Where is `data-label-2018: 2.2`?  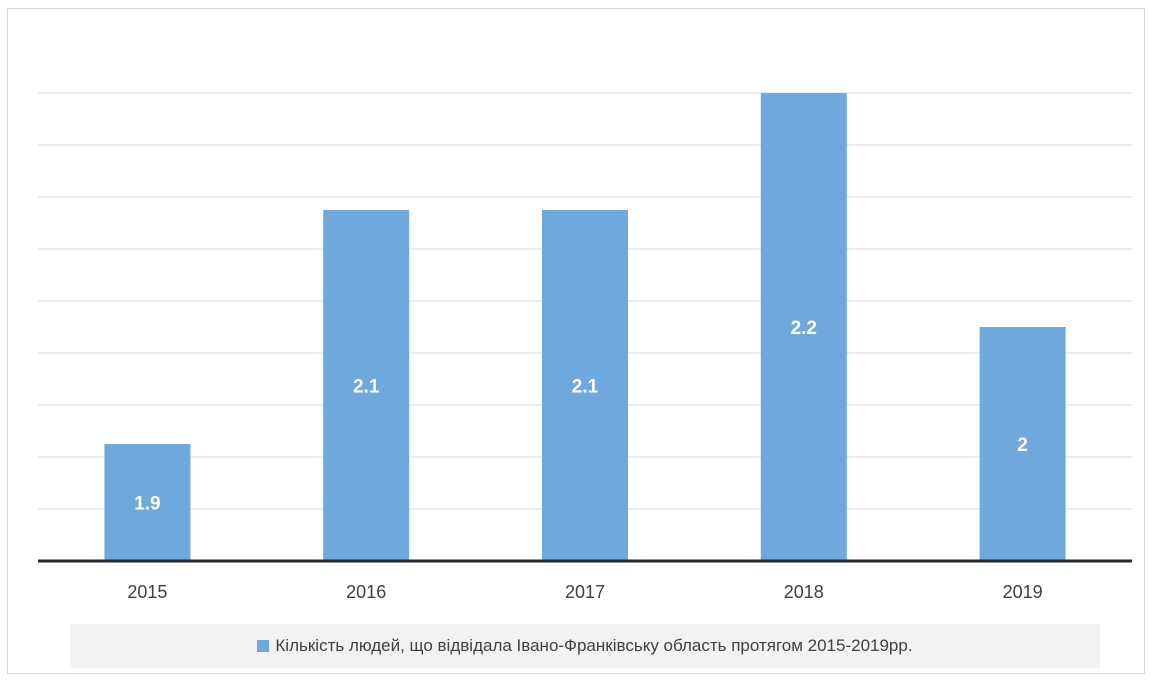 data-label-2018: 2.2 is located at coordinates (804, 328).